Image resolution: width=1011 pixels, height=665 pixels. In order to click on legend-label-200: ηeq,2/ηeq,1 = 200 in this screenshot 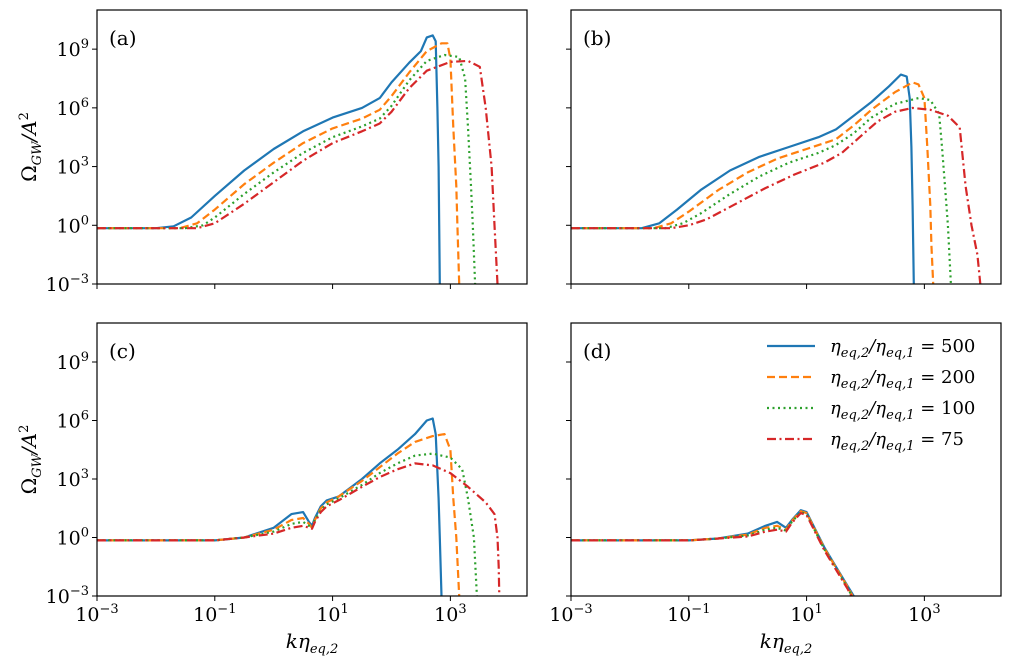, I will do `click(902, 379)`.